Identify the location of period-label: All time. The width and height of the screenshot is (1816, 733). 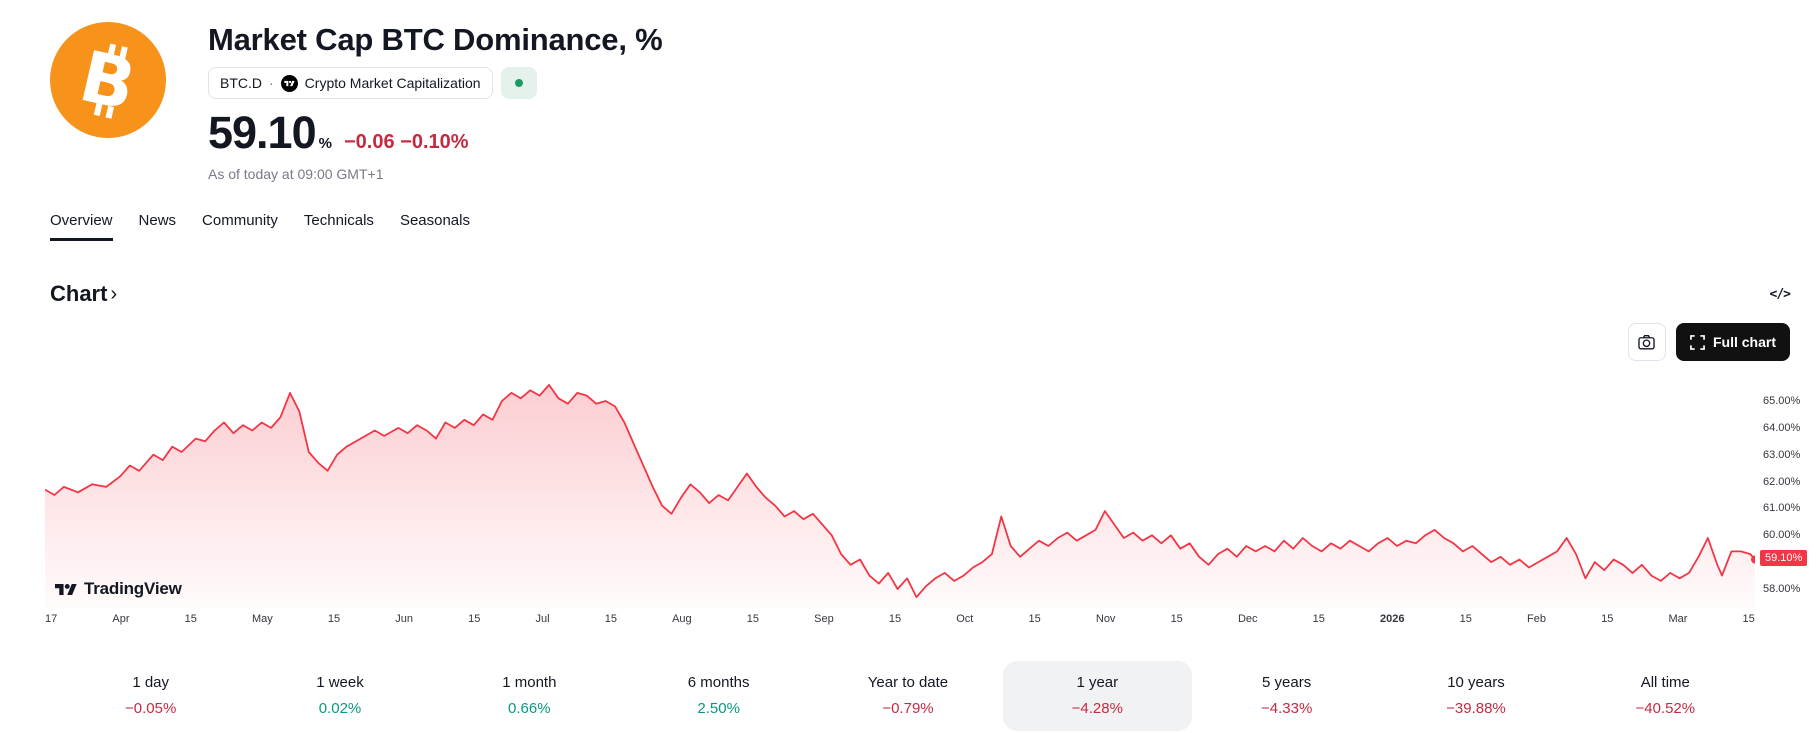
(1665, 682).